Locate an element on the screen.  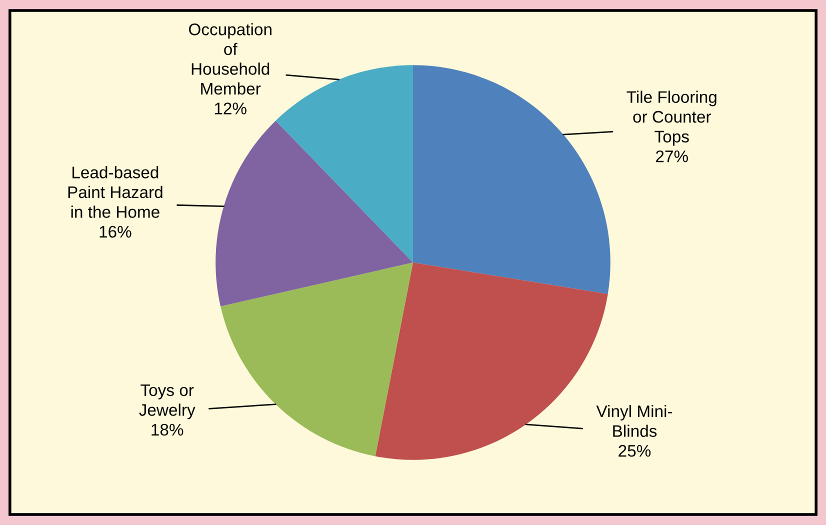
slice-label: Vinyl Mini- Blinds is located at coordinates (634, 420).